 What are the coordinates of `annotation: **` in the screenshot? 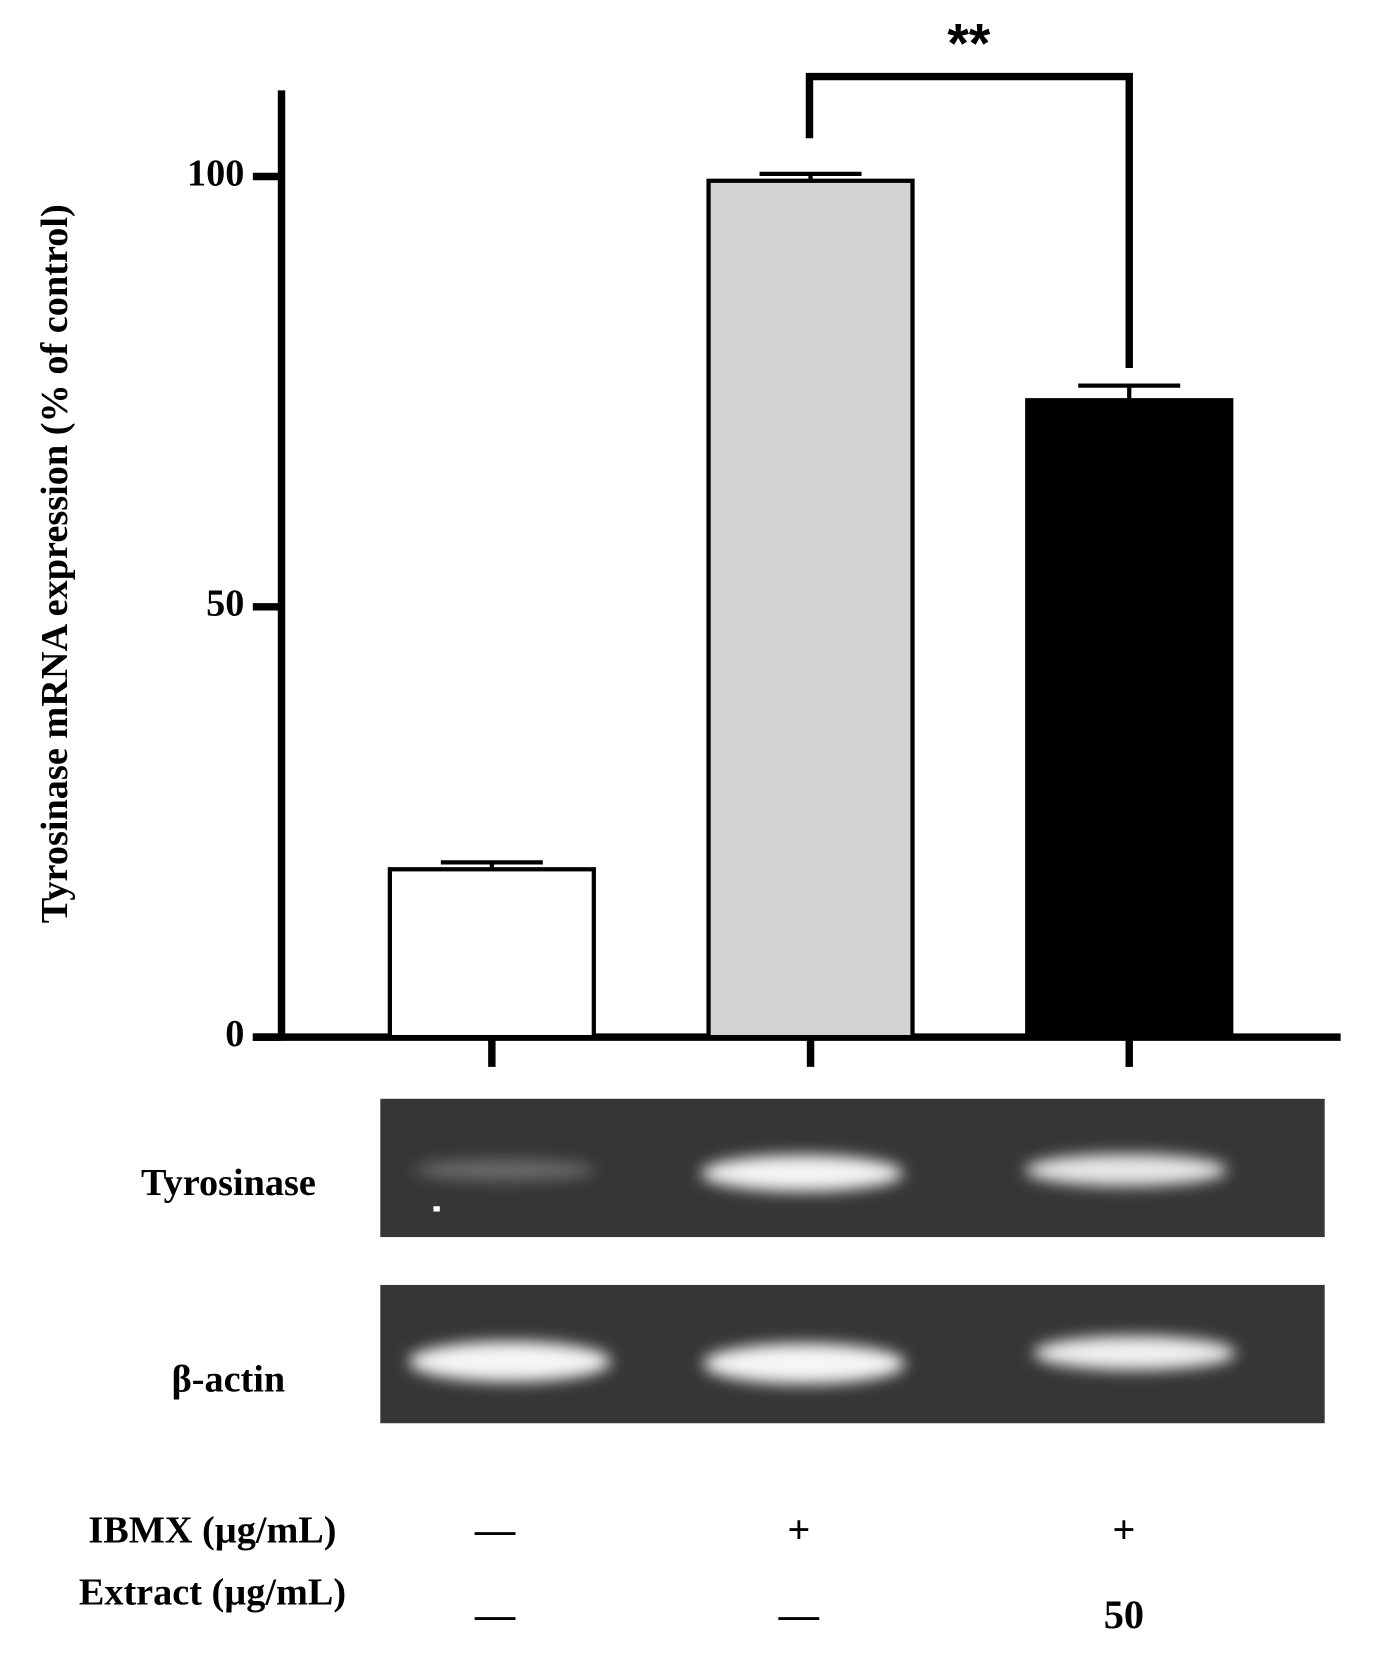 It's located at (968, 43).